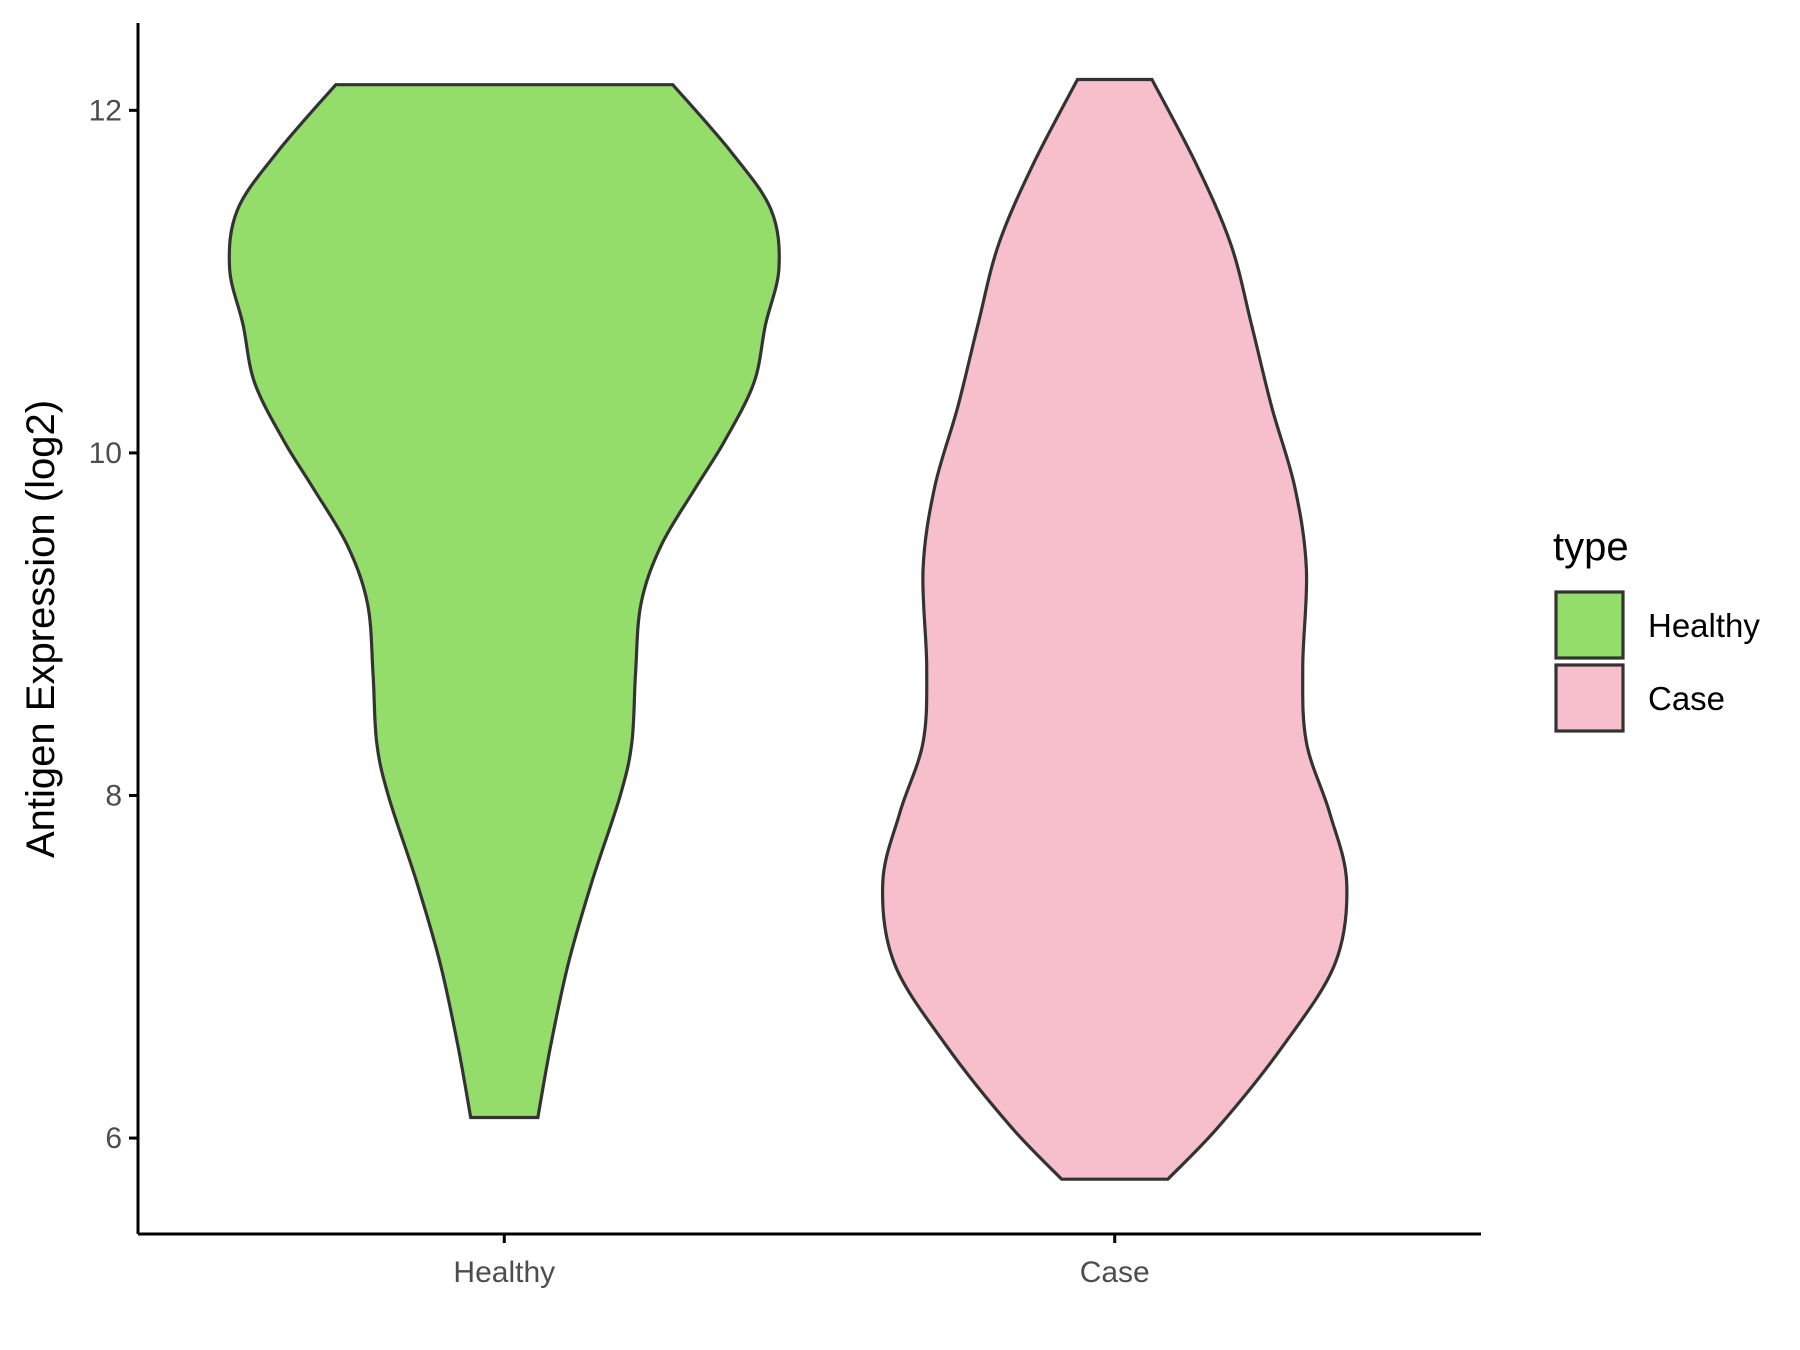 The width and height of the screenshot is (1800, 1350). Describe the element at coordinates (1704, 625) in the screenshot. I see `legend-label: Healthy` at that location.